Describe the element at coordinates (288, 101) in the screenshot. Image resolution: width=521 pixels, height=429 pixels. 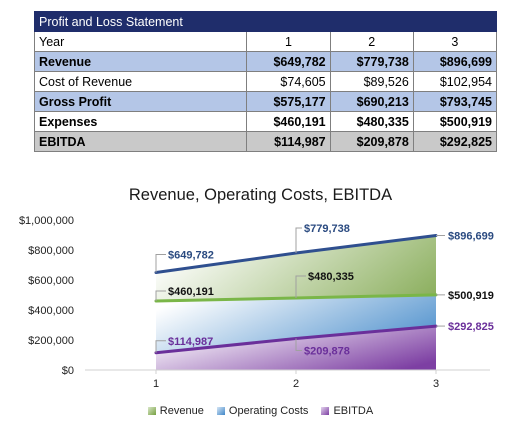
I see `table-cell: $575,177` at that location.